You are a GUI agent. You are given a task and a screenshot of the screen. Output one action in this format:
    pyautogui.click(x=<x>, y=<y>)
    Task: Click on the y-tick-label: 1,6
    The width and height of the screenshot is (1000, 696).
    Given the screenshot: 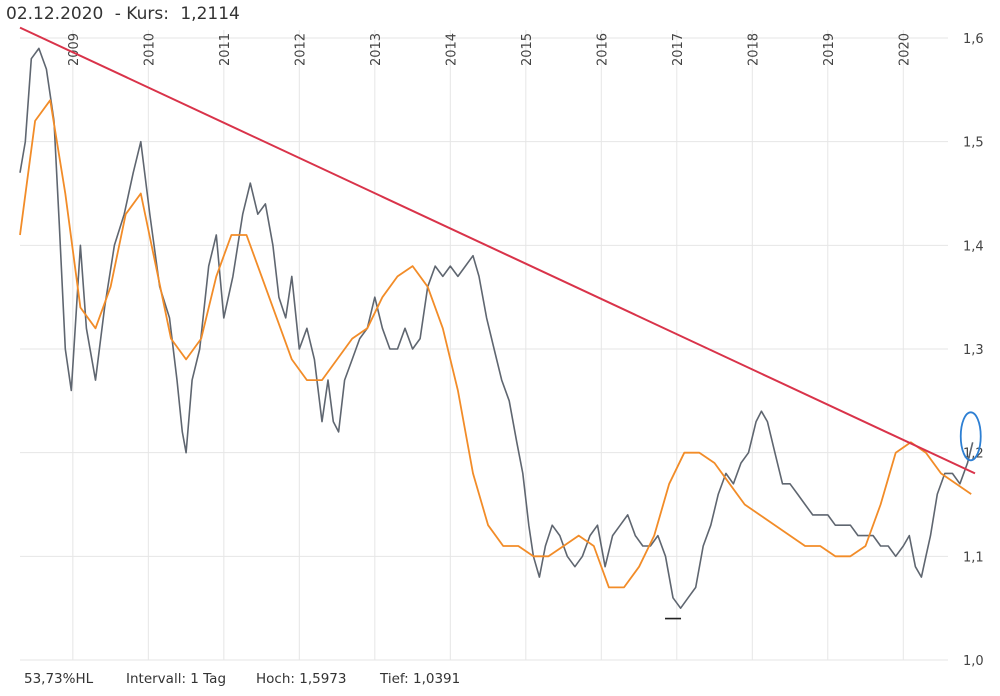 What is the action you would take?
    pyautogui.click(x=973, y=39)
    